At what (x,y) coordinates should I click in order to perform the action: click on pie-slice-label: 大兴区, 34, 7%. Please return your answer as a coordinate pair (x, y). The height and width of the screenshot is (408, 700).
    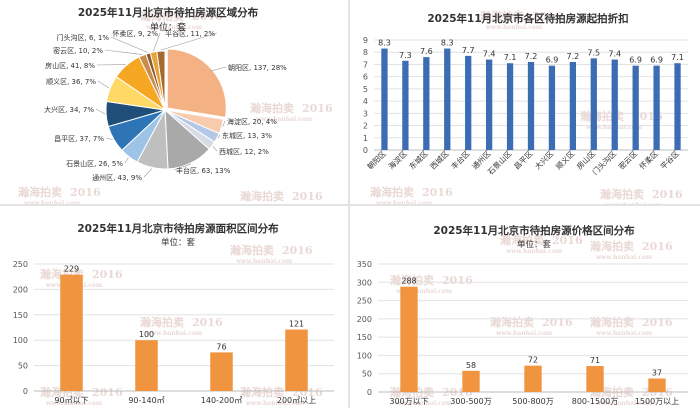
    Looking at the image, I should click on (69, 109).